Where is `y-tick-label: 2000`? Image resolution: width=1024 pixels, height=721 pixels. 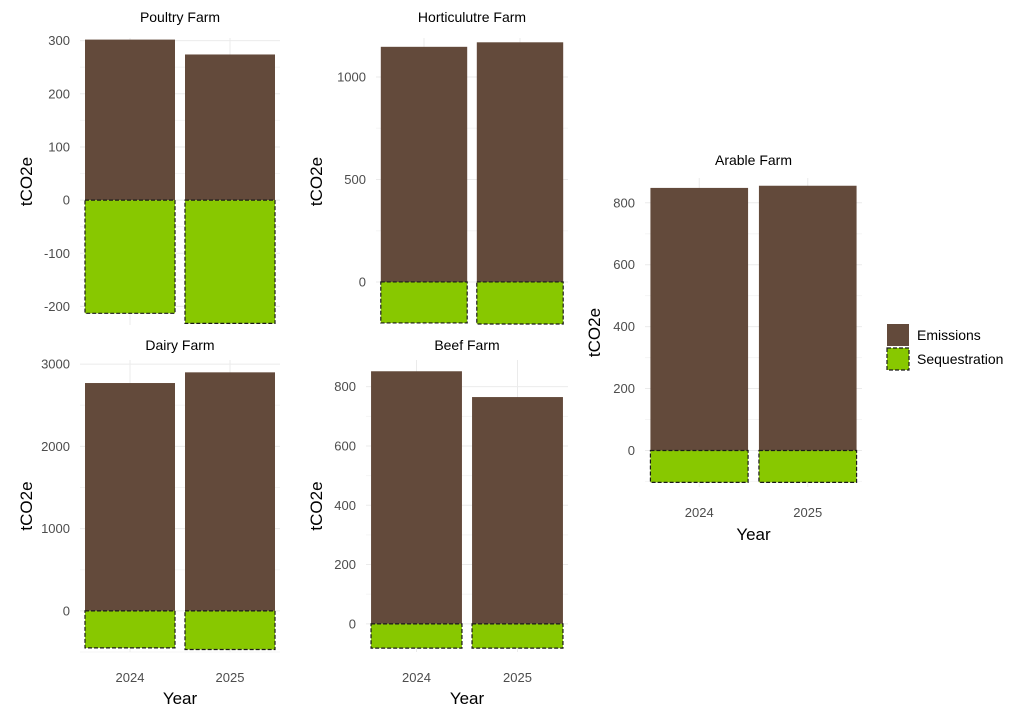
y-tick-label: 2000 is located at coordinates (55, 446).